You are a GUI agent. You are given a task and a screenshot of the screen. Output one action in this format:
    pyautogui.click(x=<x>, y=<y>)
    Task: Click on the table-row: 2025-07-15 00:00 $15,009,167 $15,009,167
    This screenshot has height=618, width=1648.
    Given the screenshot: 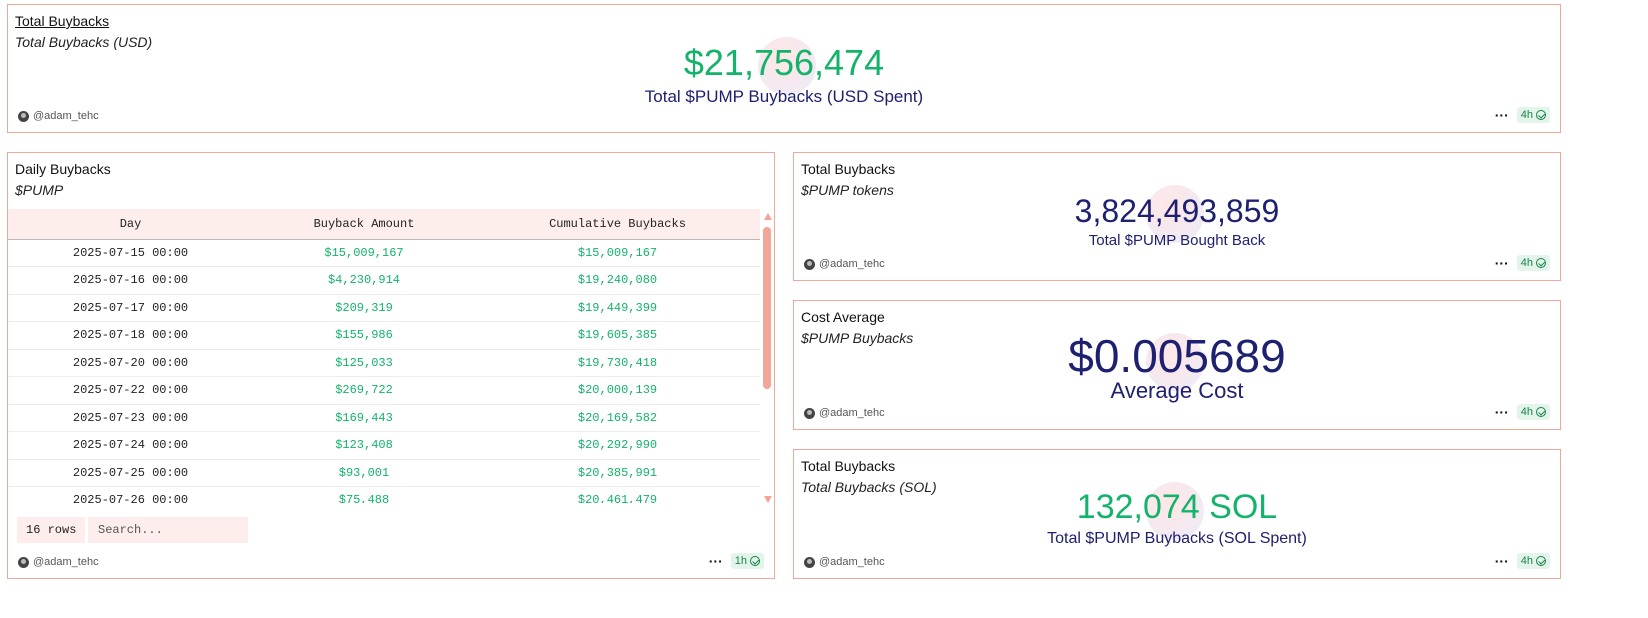 What is the action you would take?
    pyautogui.click(x=384, y=253)
    